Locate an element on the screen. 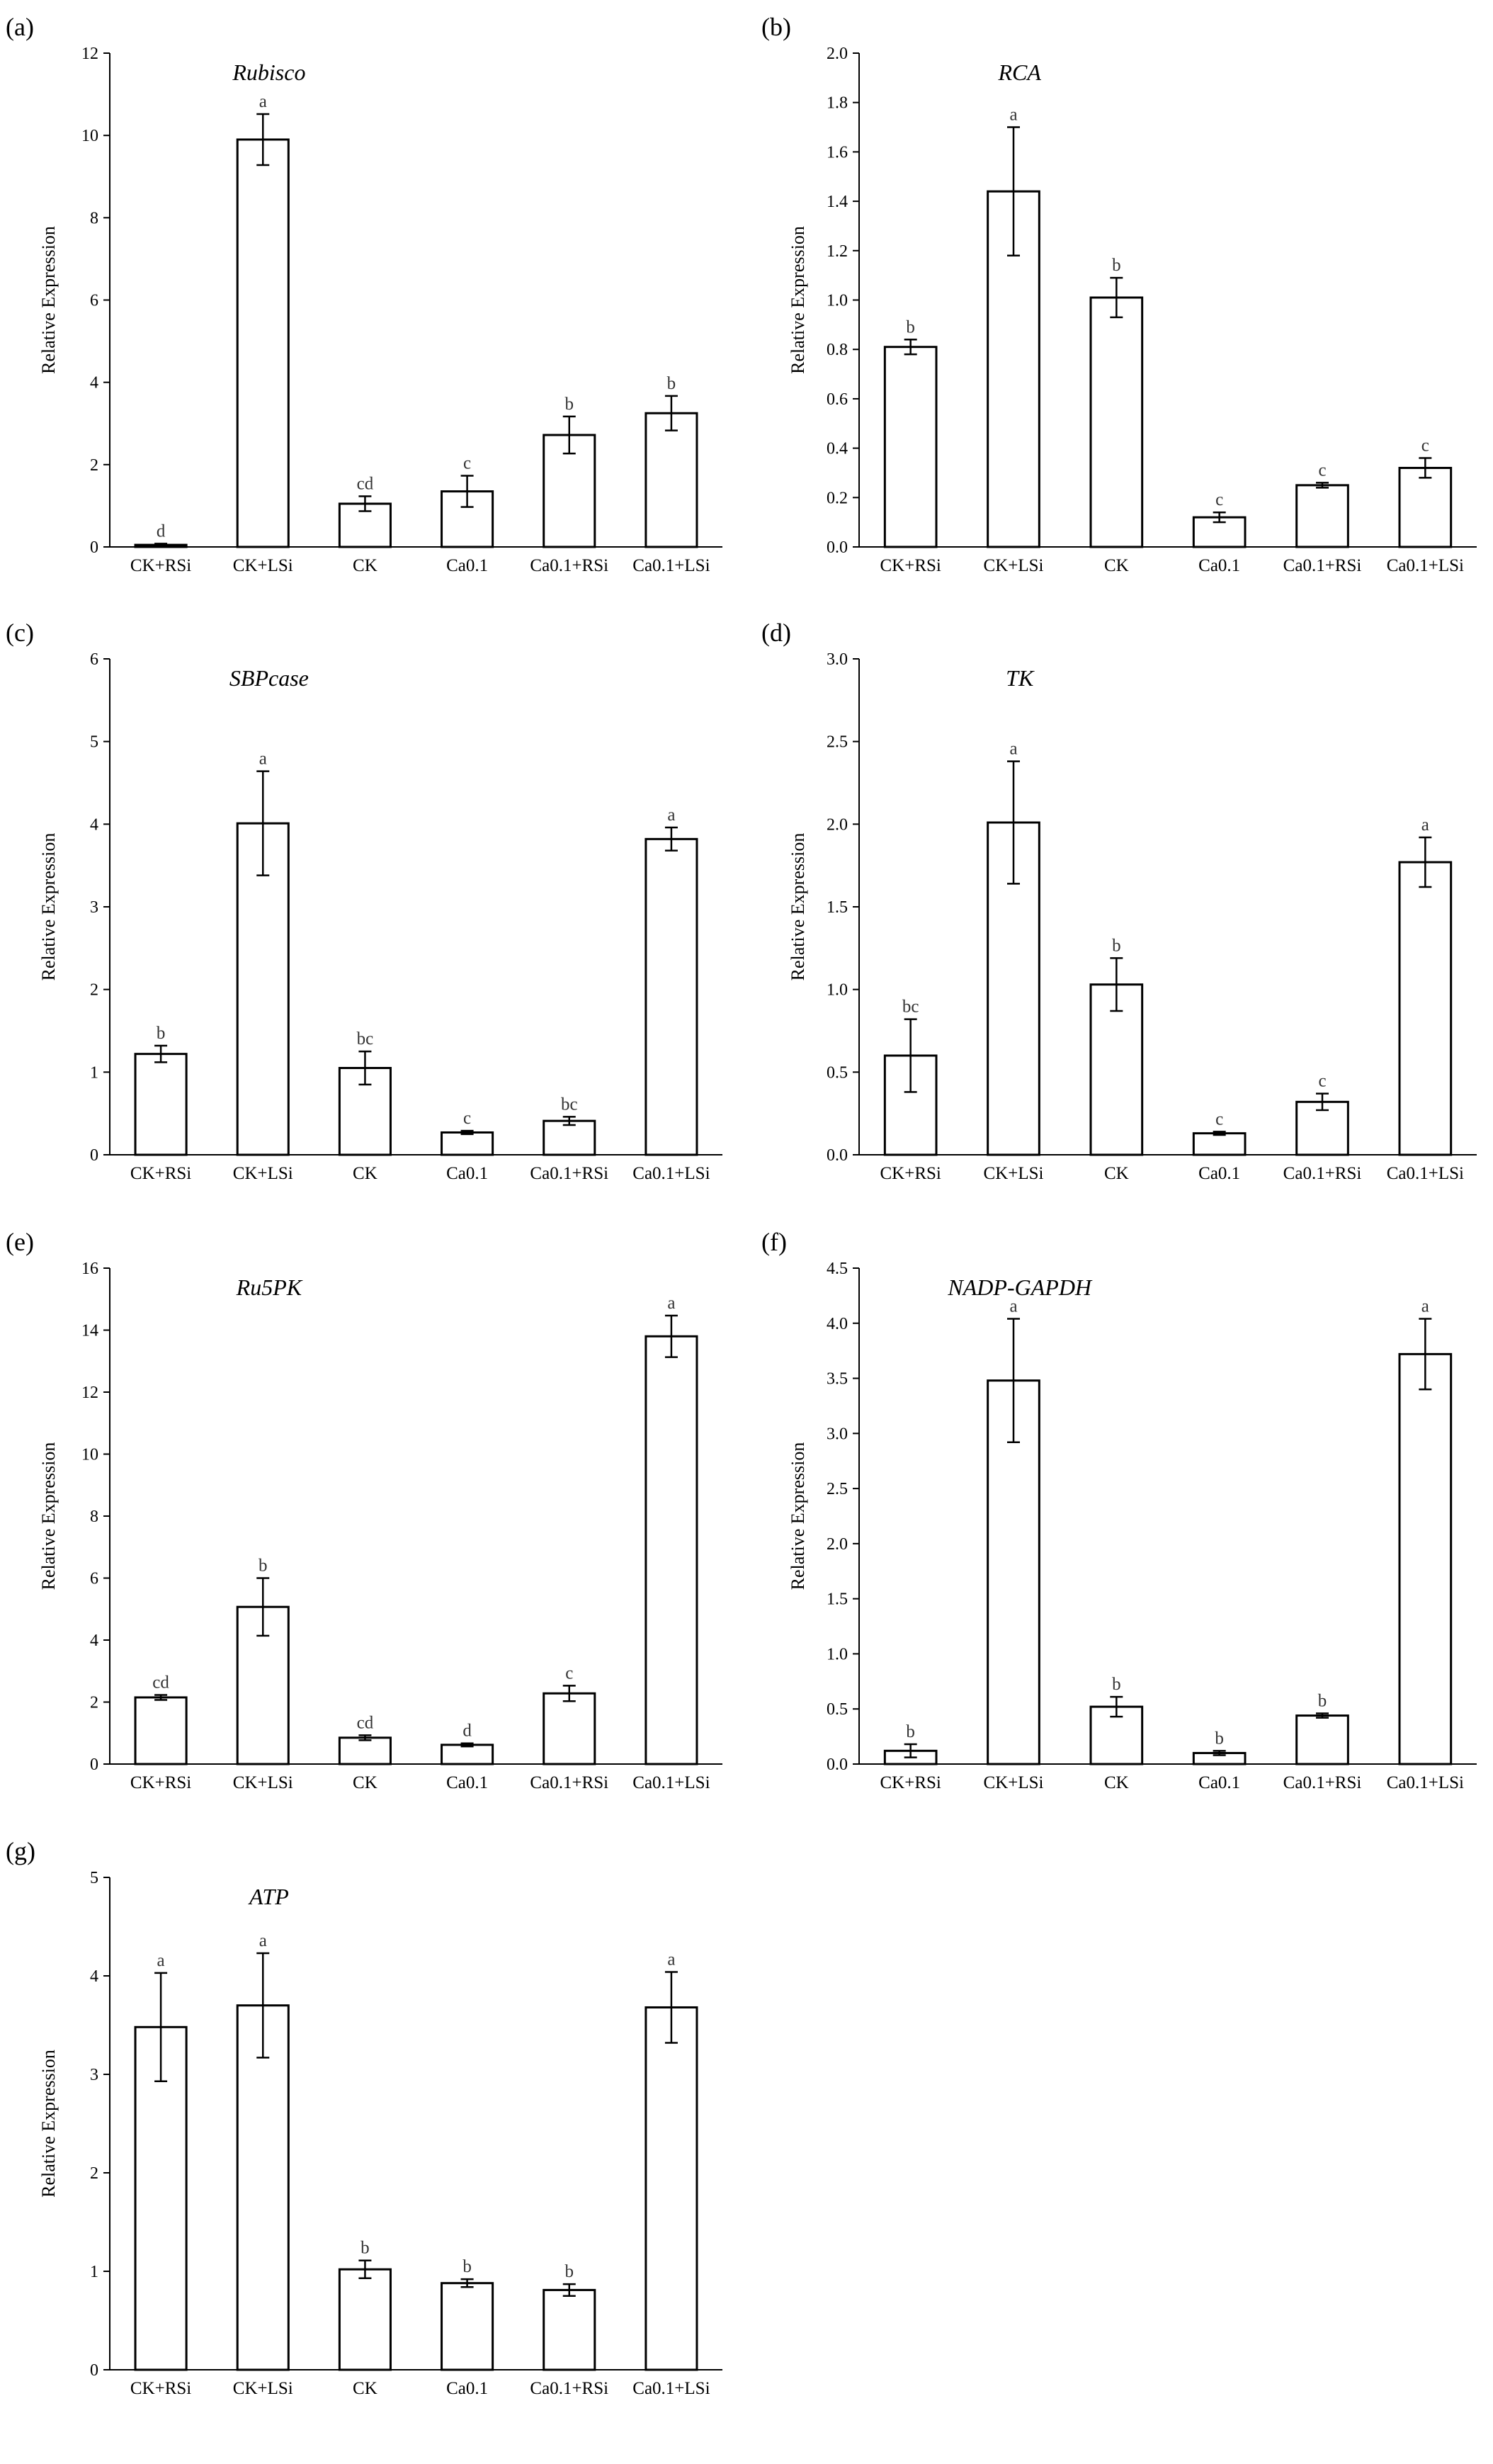 The height and width of the screenshot is (2464, 1493). y-tick-label: 1.8 is located at coordinates (837, 103).